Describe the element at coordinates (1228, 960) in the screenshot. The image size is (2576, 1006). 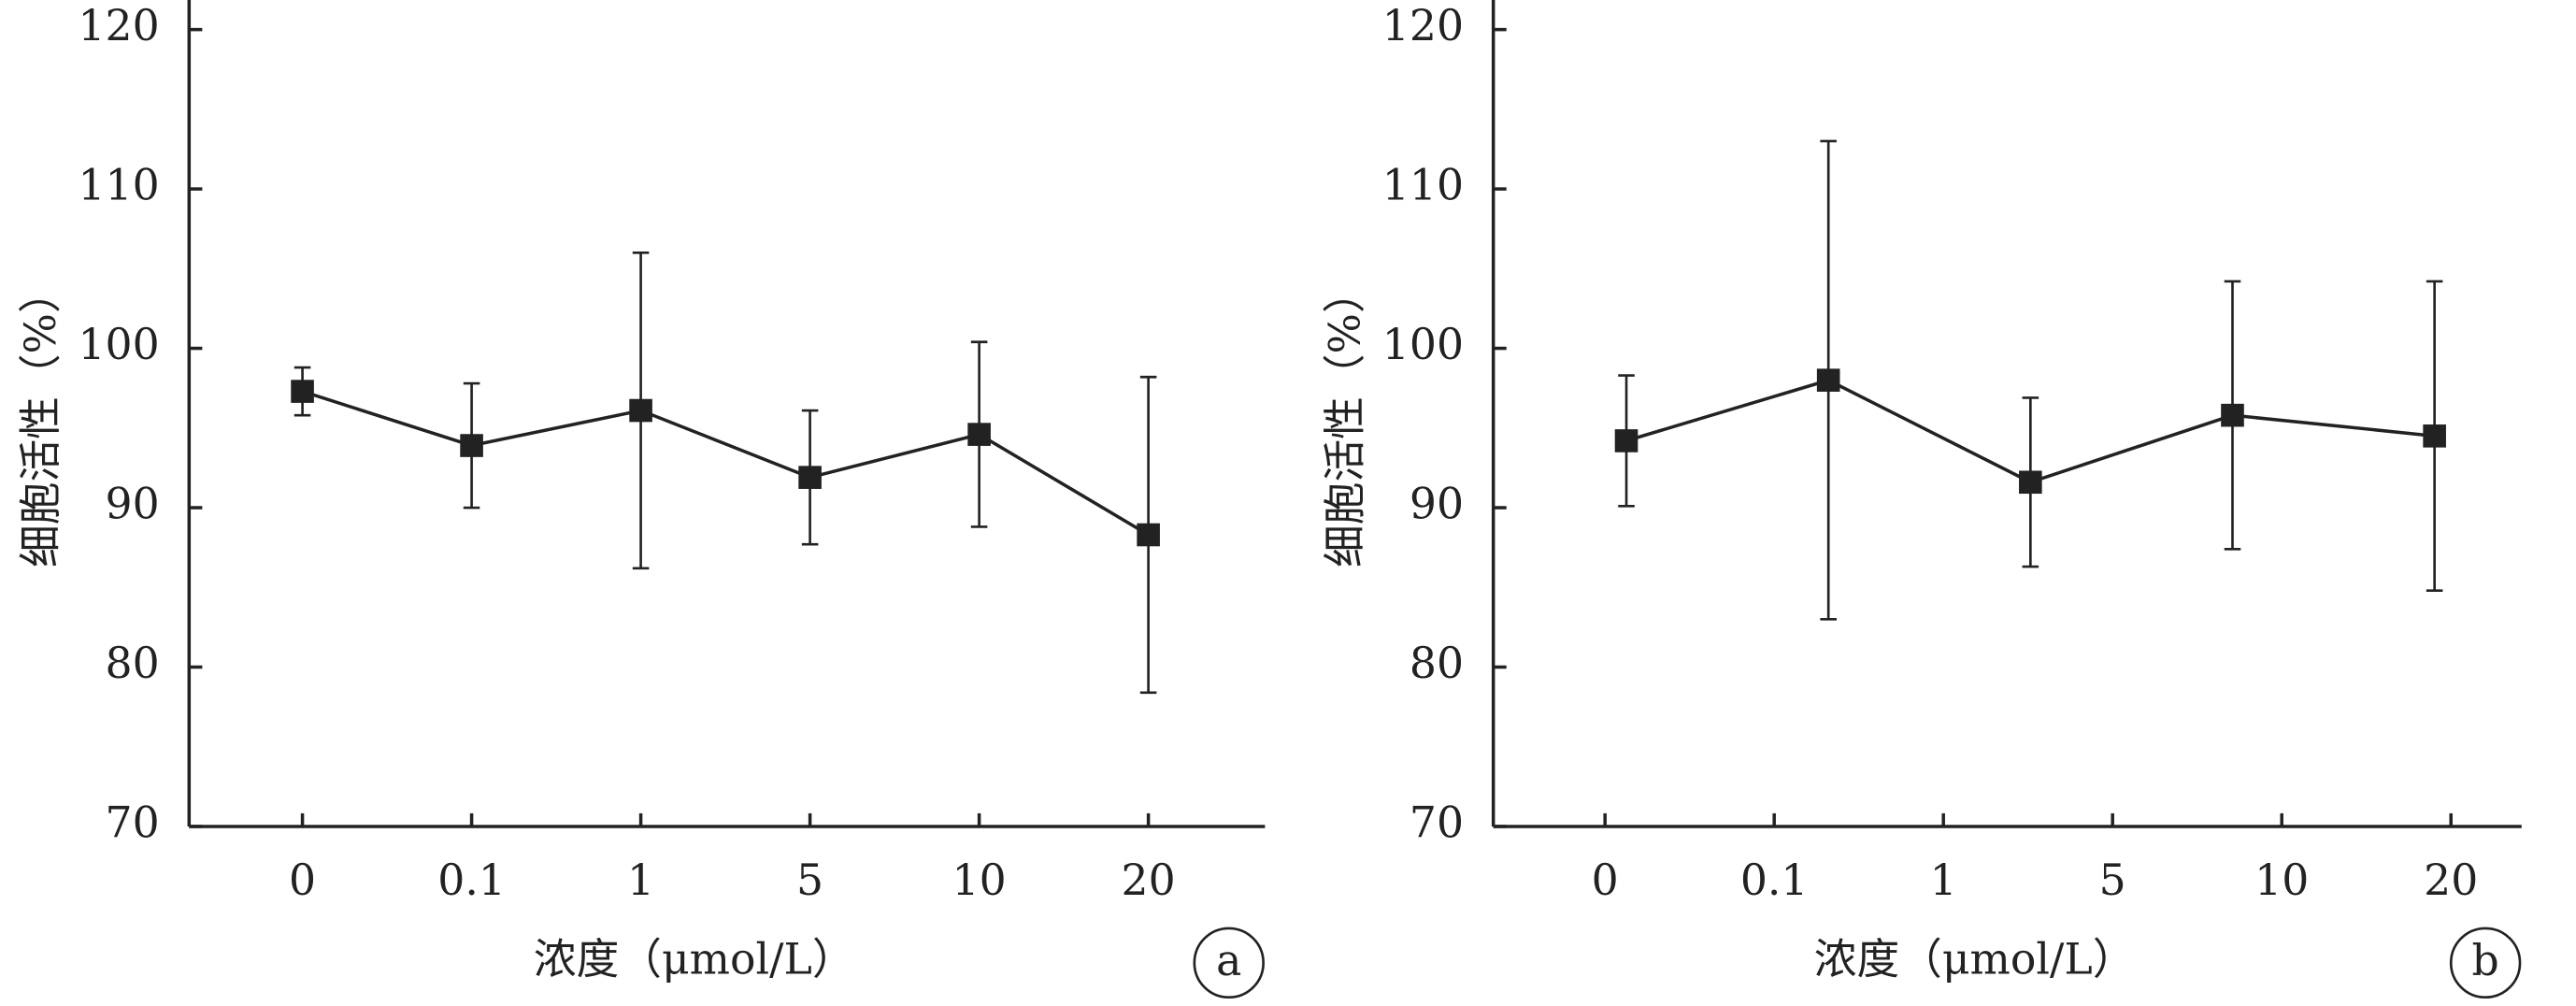
I see `panel-label: a` at that location.